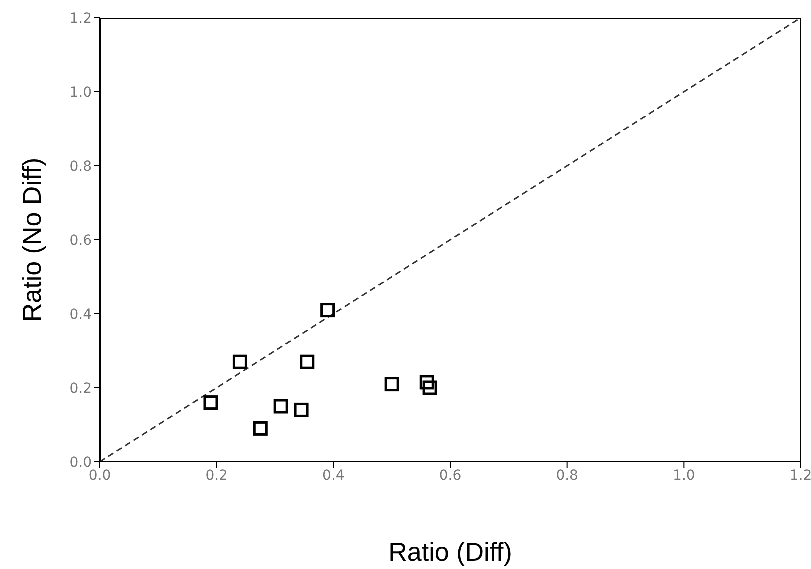  Describe the element at coordinates (333, 476) in the screenshot. I see `x-tick-label: 0.4` at that location.